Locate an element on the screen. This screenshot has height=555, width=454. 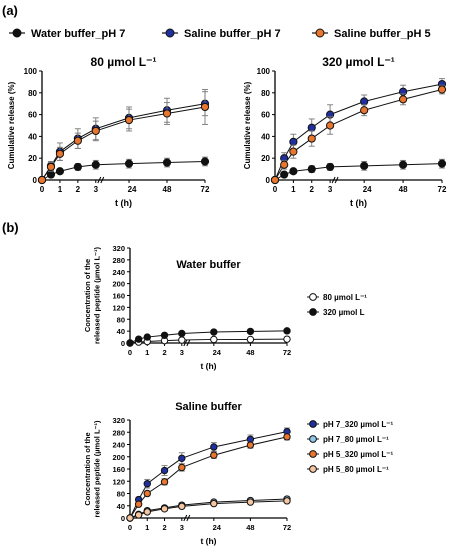
legend-label: 320 µmol L is located at coordinates (344, 312).